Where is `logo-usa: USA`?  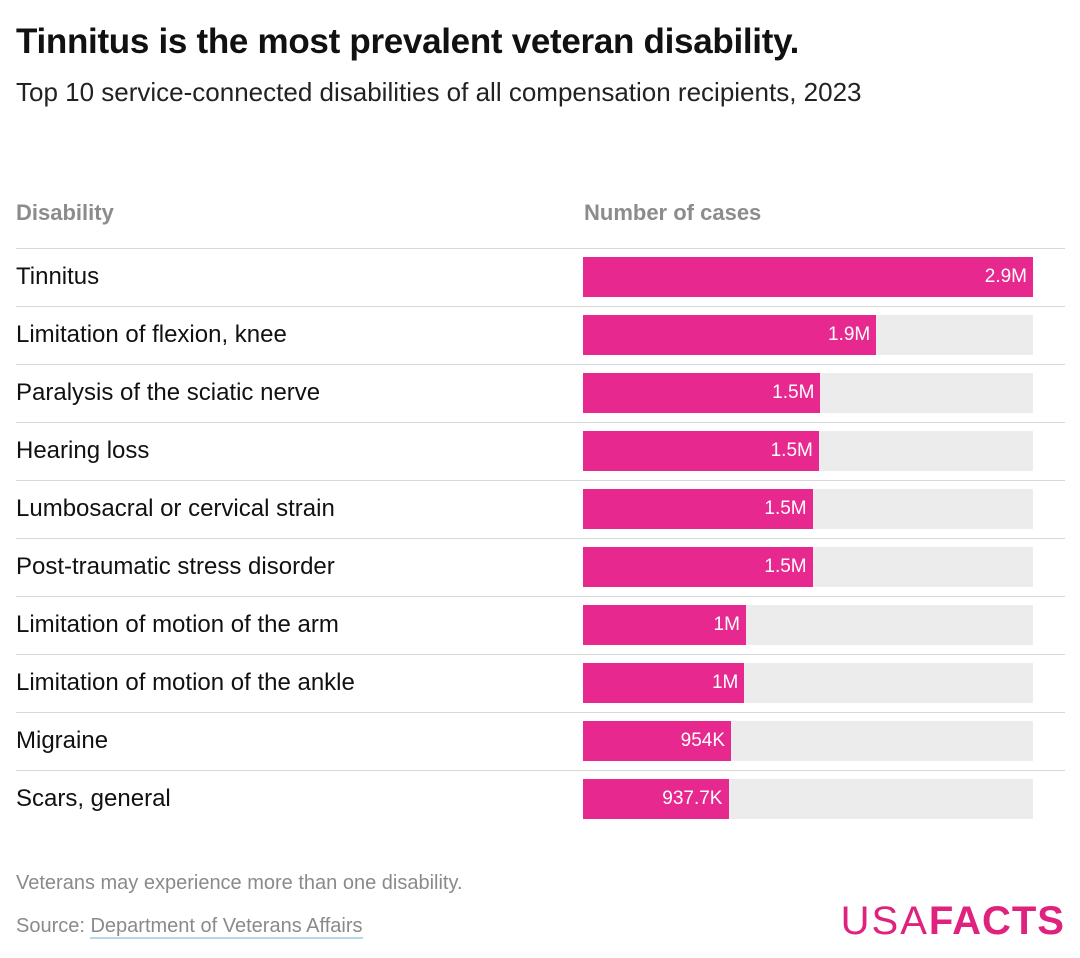 logo-usa: USA is located at coordinates (884, 921).